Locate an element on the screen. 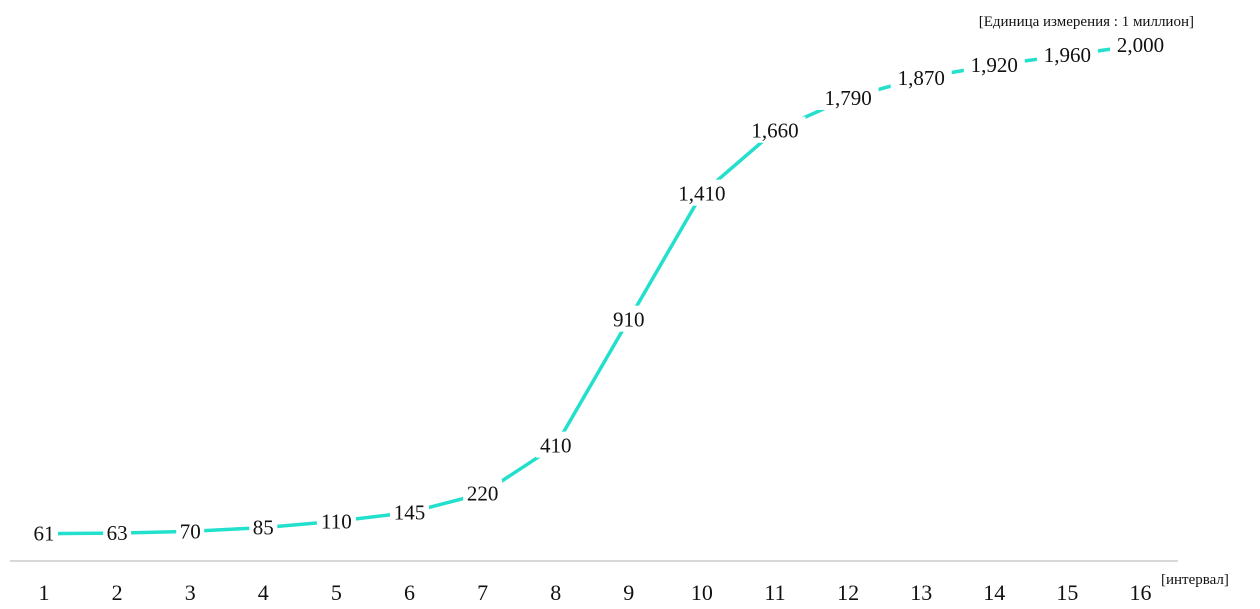 The image size is (1260, 609). x-tick-label: 10 is located at coordinates (702, 592).